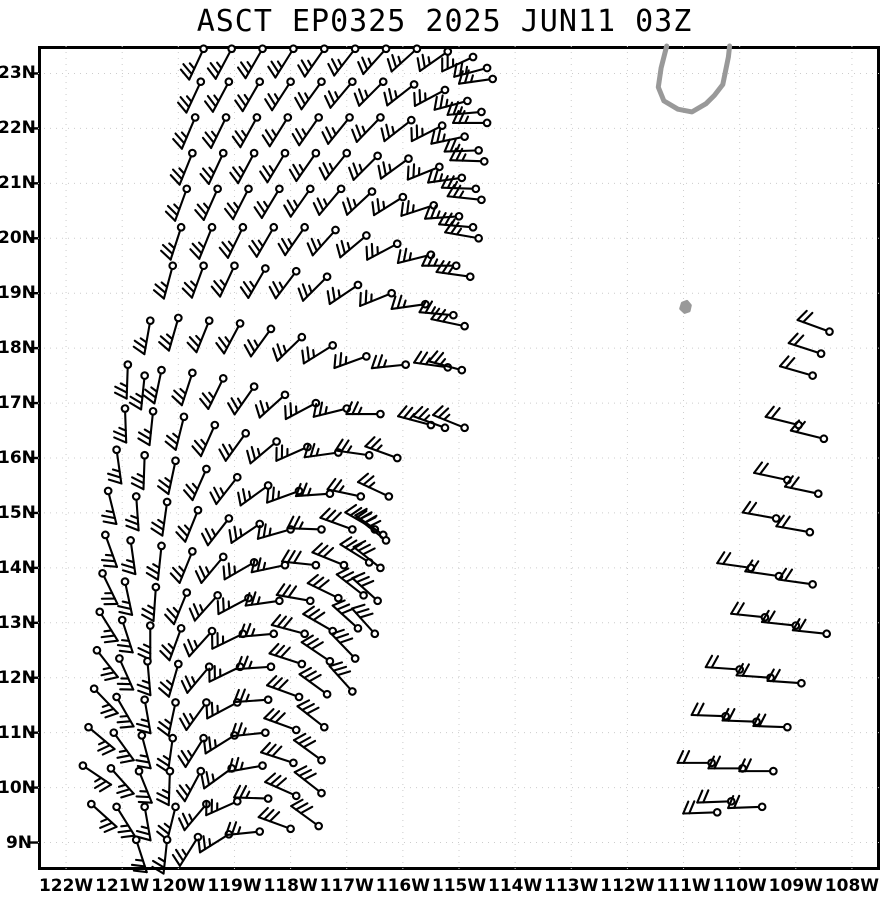 The image size is (889, 911). I want to click on y-tick-label: 20N, so click(18, 238).